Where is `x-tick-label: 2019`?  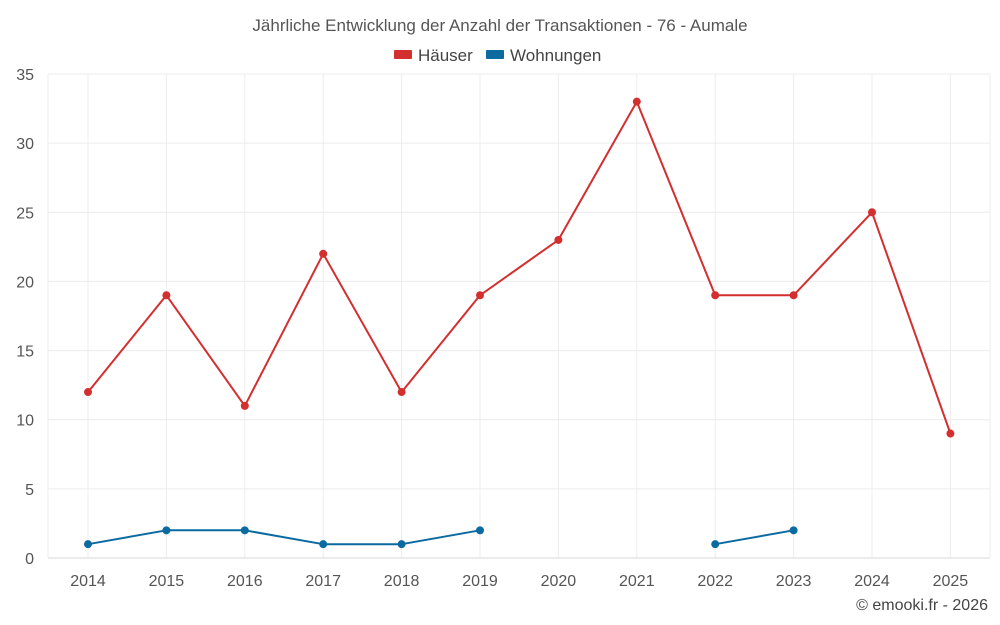 x-tick-label: 2019 is located at coordinates (480, 581).